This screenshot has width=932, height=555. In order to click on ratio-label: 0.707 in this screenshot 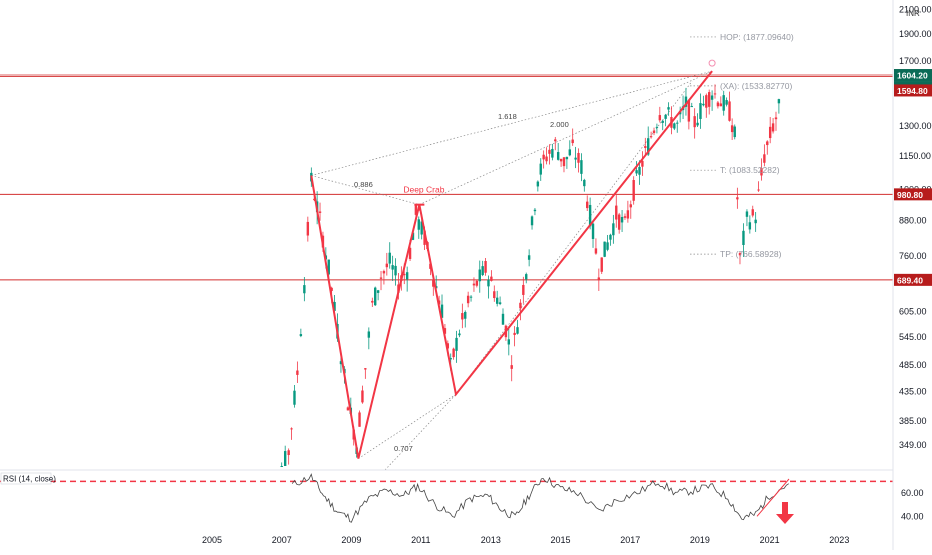, I will do `click(403, 448)`.